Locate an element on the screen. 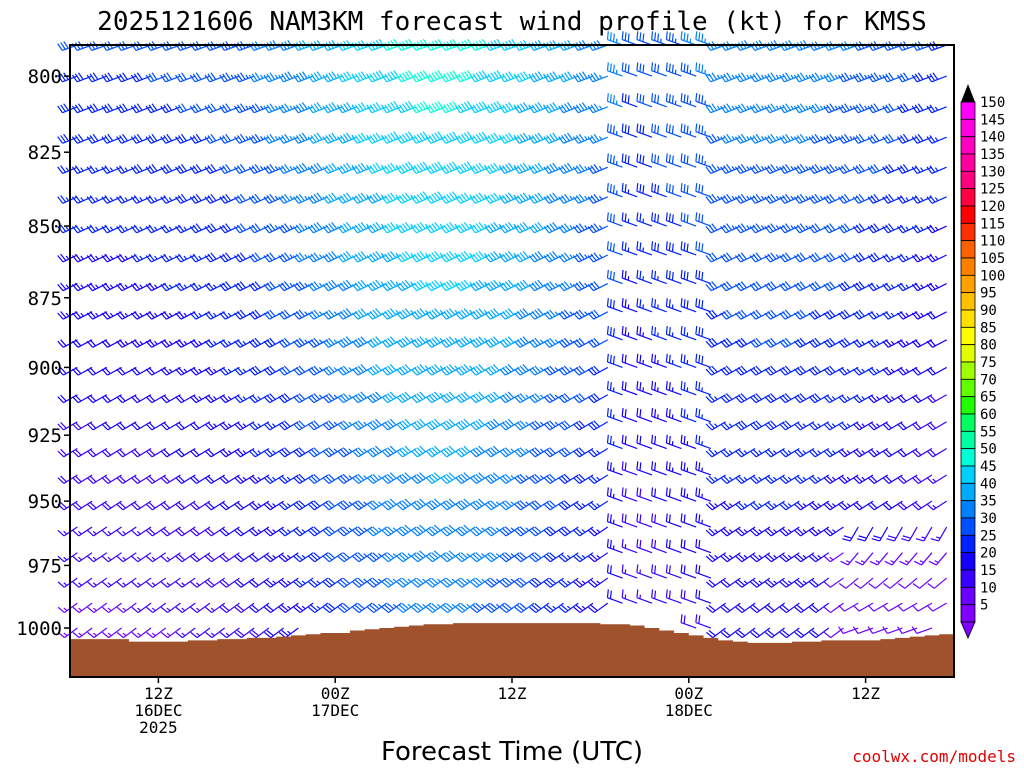 This screenshot has height=768, width=1024. colorbar-label: 100 is located at coordinates (992, 276).